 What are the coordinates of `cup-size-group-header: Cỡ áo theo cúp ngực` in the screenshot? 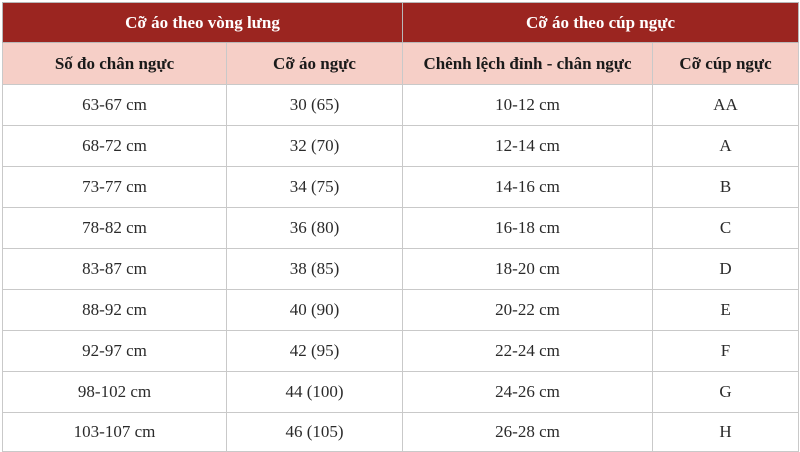 It's located at (600, 22).